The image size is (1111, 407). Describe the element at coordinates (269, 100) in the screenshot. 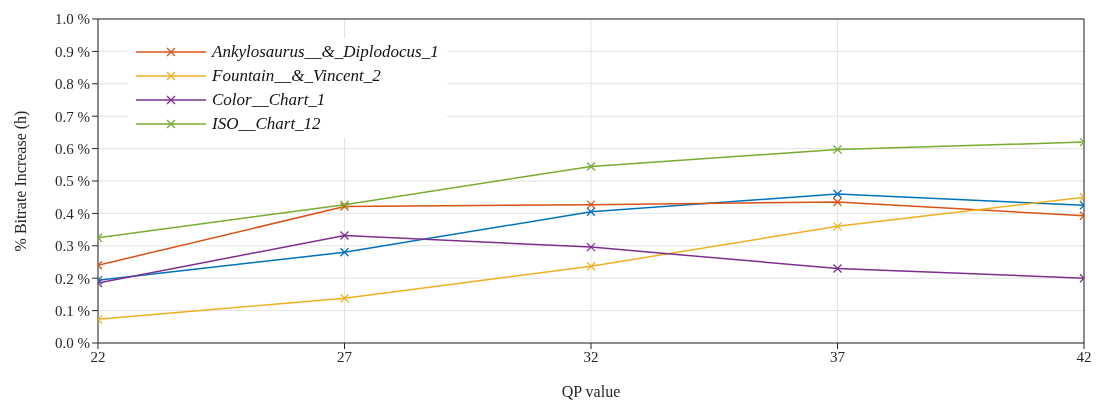

I see `legend-label: Color__Chart_1` at that location.